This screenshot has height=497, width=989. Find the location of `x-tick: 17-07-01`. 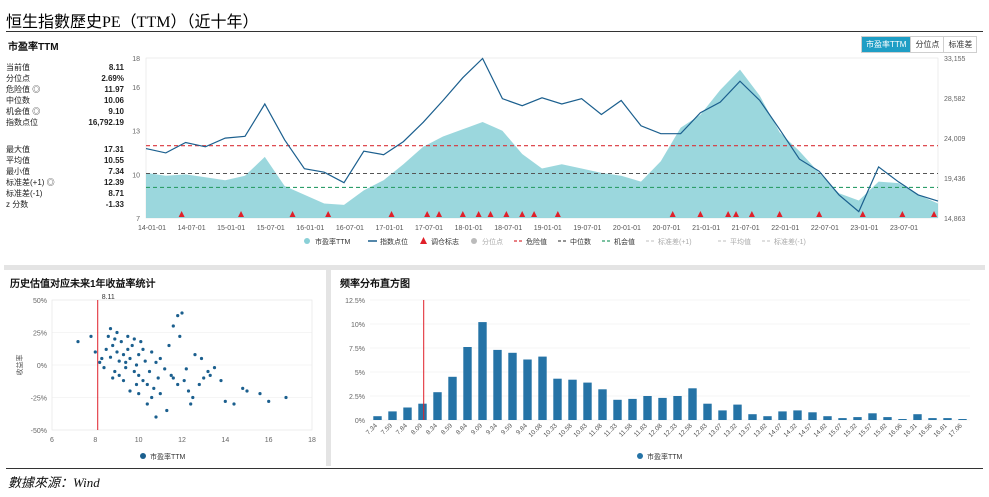

x-tick: 17-07-01 is located at coordinates (429, 228).